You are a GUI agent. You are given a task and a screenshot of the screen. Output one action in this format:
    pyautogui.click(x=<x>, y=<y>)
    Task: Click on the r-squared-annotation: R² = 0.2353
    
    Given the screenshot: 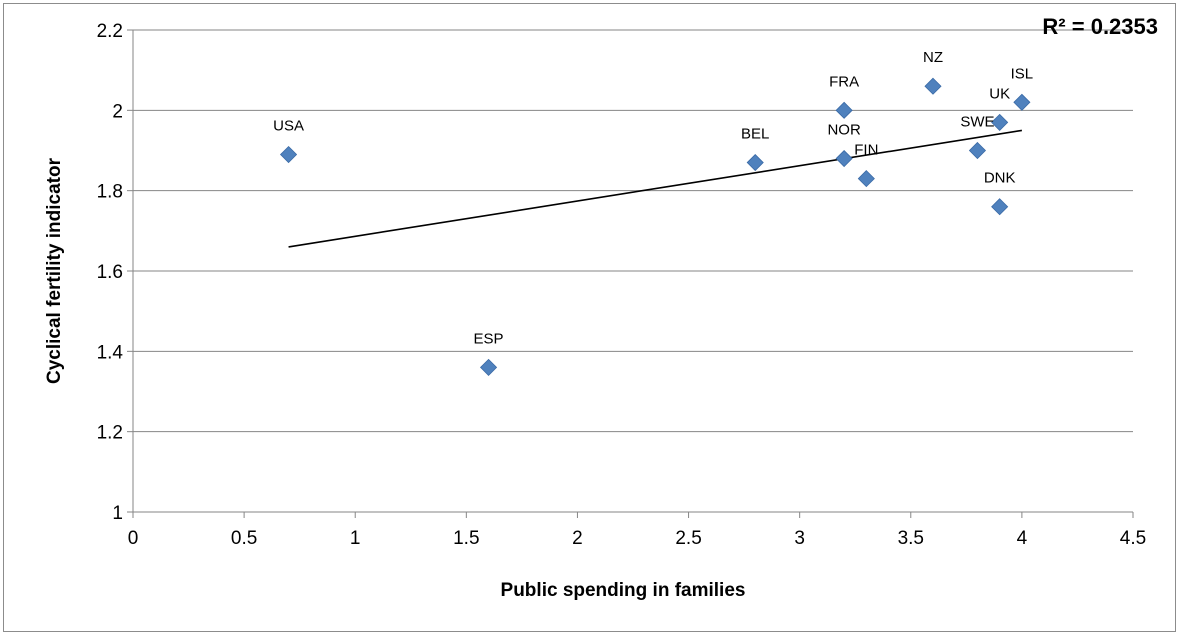 What is the action you would take?
    pyautogui.click(x=1100, y=26)
    